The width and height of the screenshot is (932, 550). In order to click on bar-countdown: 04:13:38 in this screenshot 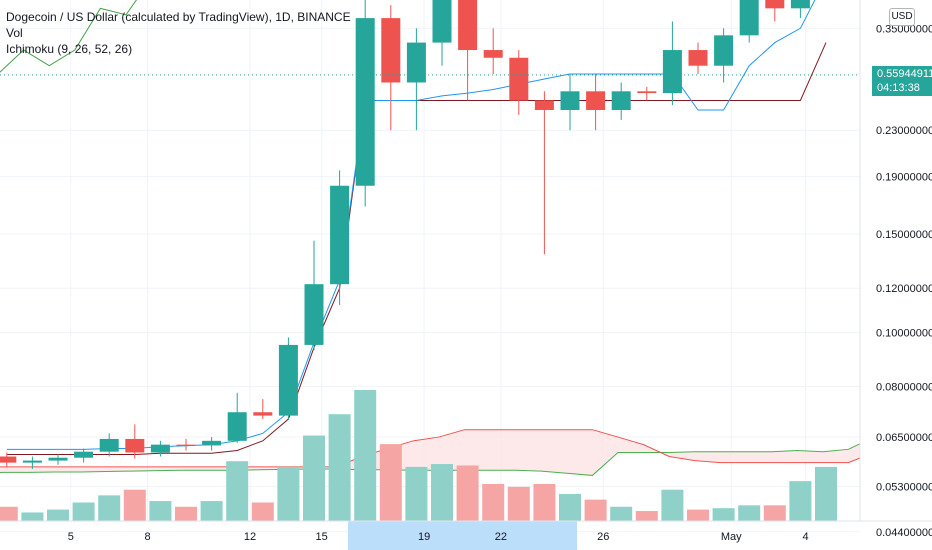, I will do `click(898, 88)`.